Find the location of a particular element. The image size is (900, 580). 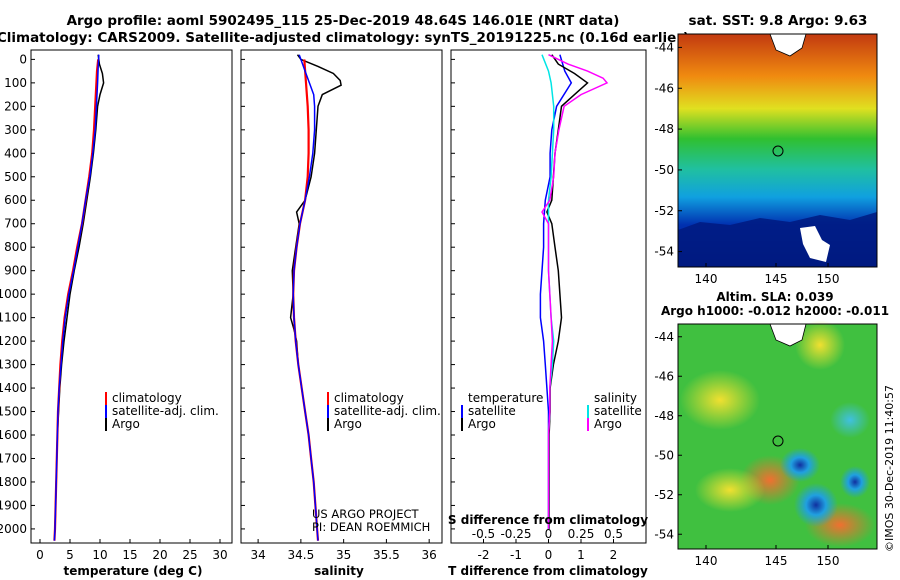

satellite-adj-clim-line is located at coordinates (76, 297).